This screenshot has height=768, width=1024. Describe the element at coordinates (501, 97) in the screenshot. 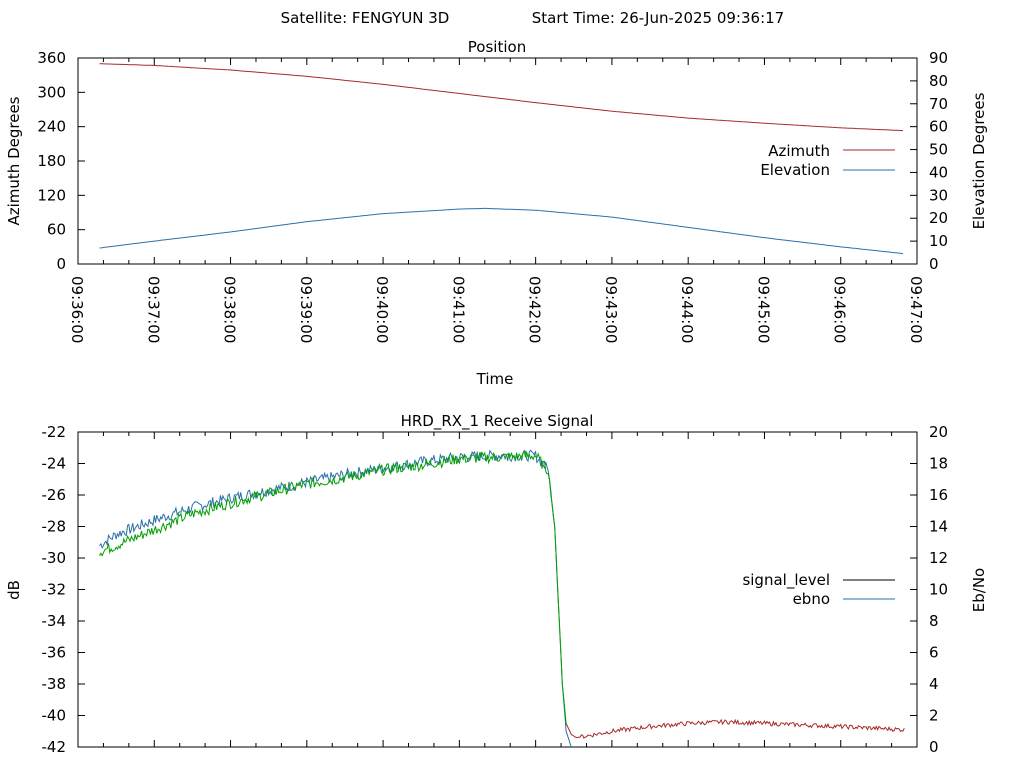

I see `series-line-azimuth` at that location.